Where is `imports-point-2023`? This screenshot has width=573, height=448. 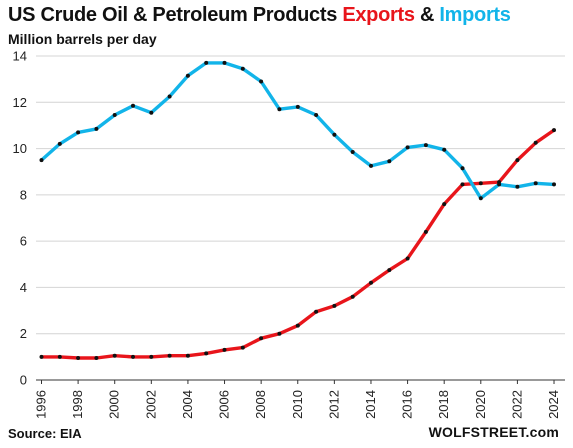 imports-point-2023 is located at coordinates (535, 183).